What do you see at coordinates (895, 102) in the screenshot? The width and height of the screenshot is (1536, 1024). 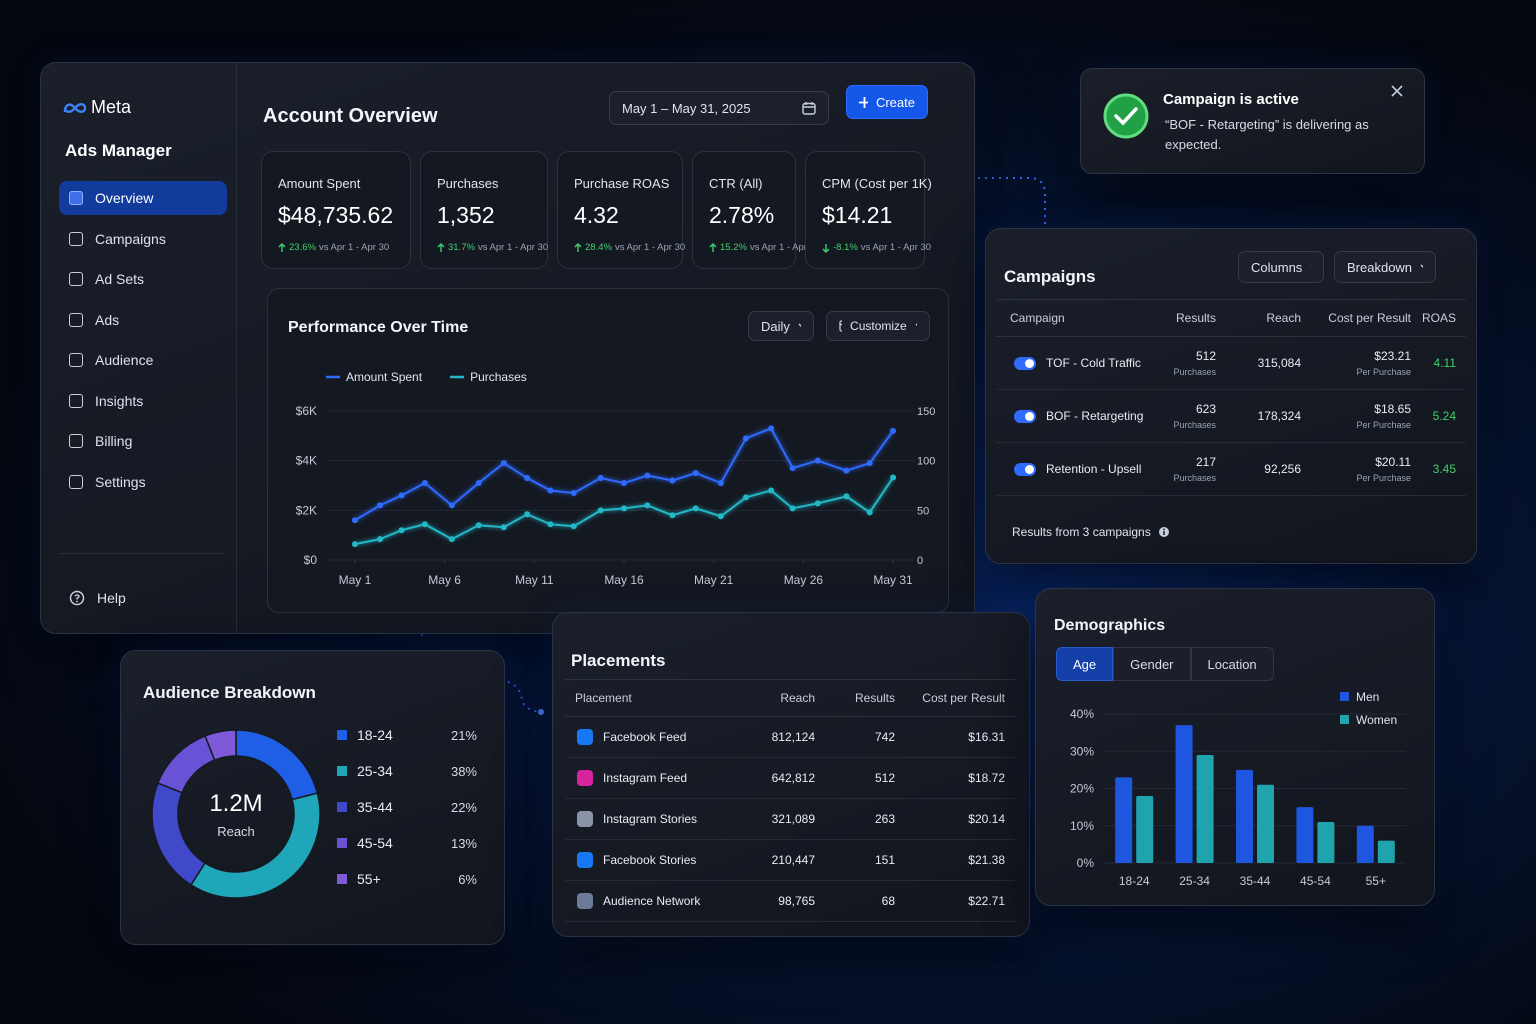 I see `create-label: Create` at bounding box center [895, 102].